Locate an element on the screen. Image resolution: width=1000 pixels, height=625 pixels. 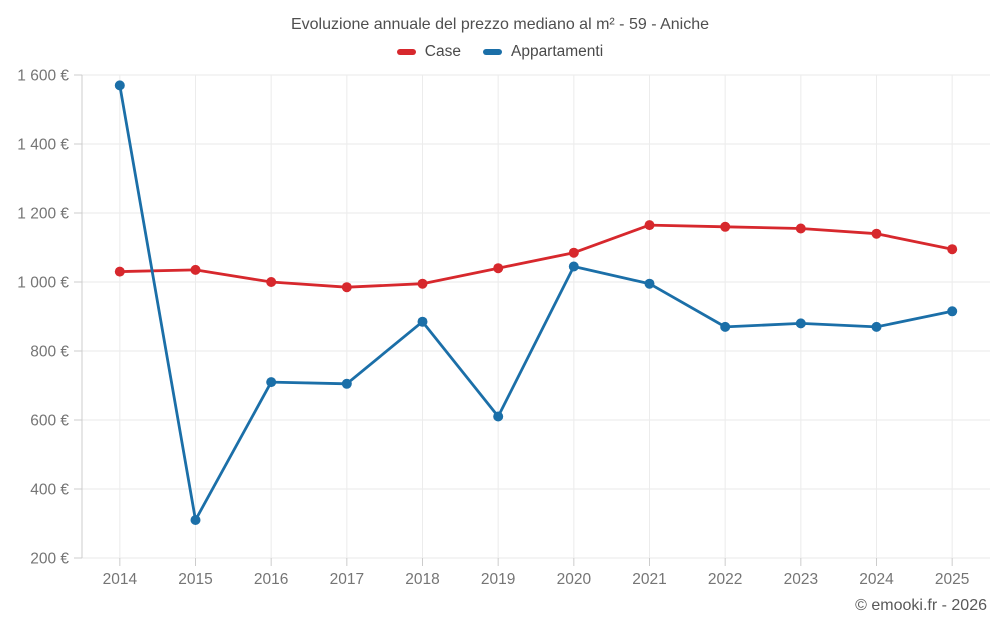
data-point-appartamenti-2023 is located at coordinates (800, 323).